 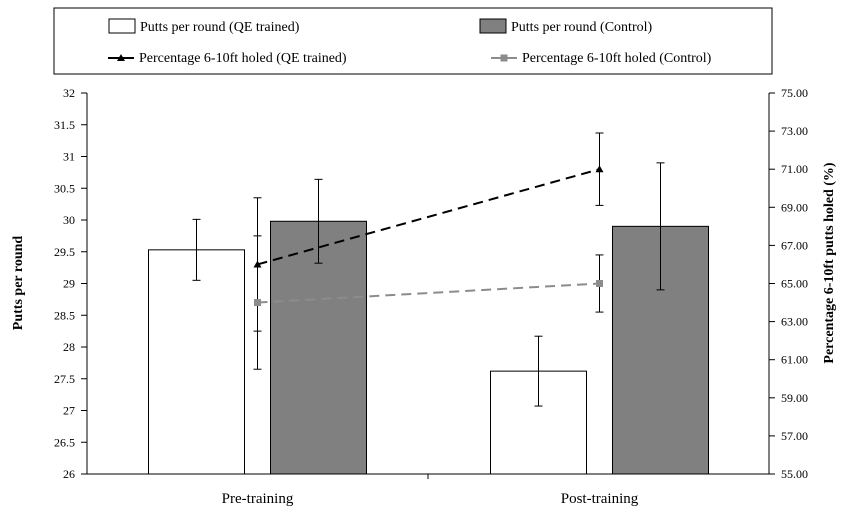 What do you see at coordinates (64, 379) in the screenshot?
I see `left-tick-label: 27.5` at bounding box center [64, 379].